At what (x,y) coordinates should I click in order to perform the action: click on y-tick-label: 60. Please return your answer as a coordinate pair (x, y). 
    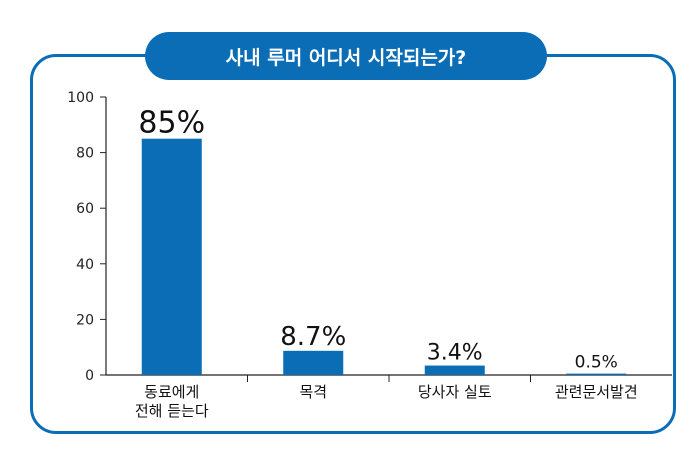
    Looking at the image, I should click on (85, 209).